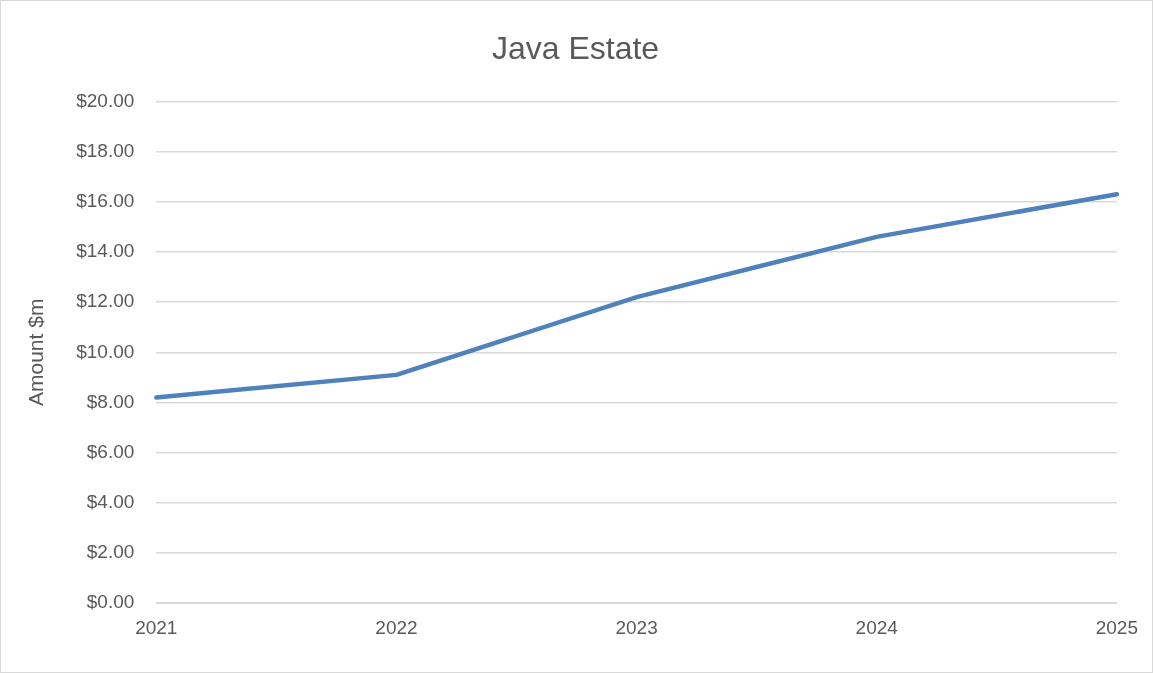  What do you see at coordinates (110, 502) in the screenshot?
I see `y-tick-label: $4.00` at bounding box center [110, 502].